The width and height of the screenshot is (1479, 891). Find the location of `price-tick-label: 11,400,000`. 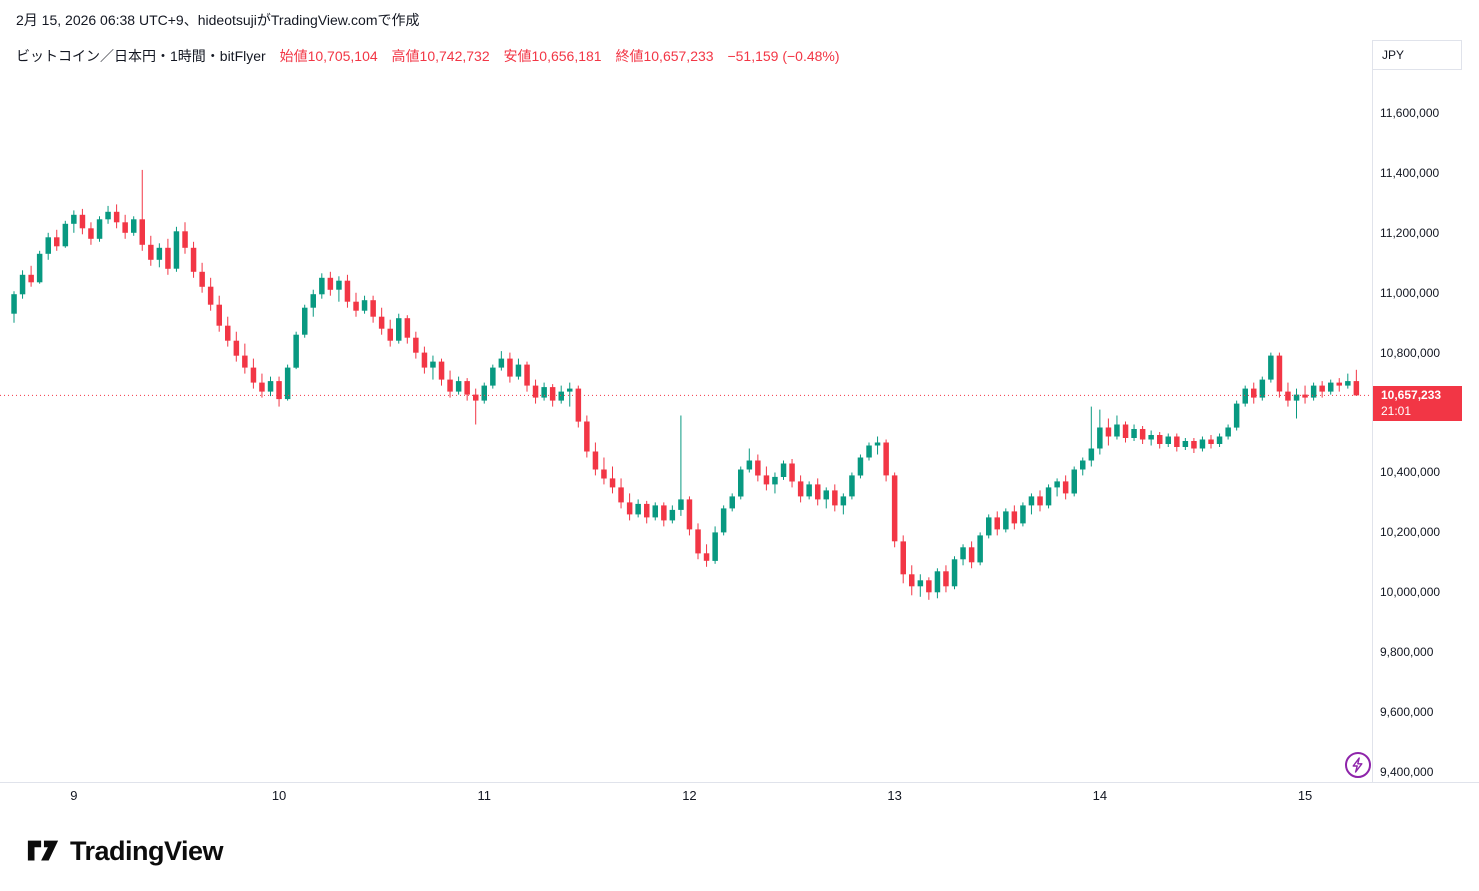

price-tick-label: 11,400,000 is located at coordinates (1410, 172).